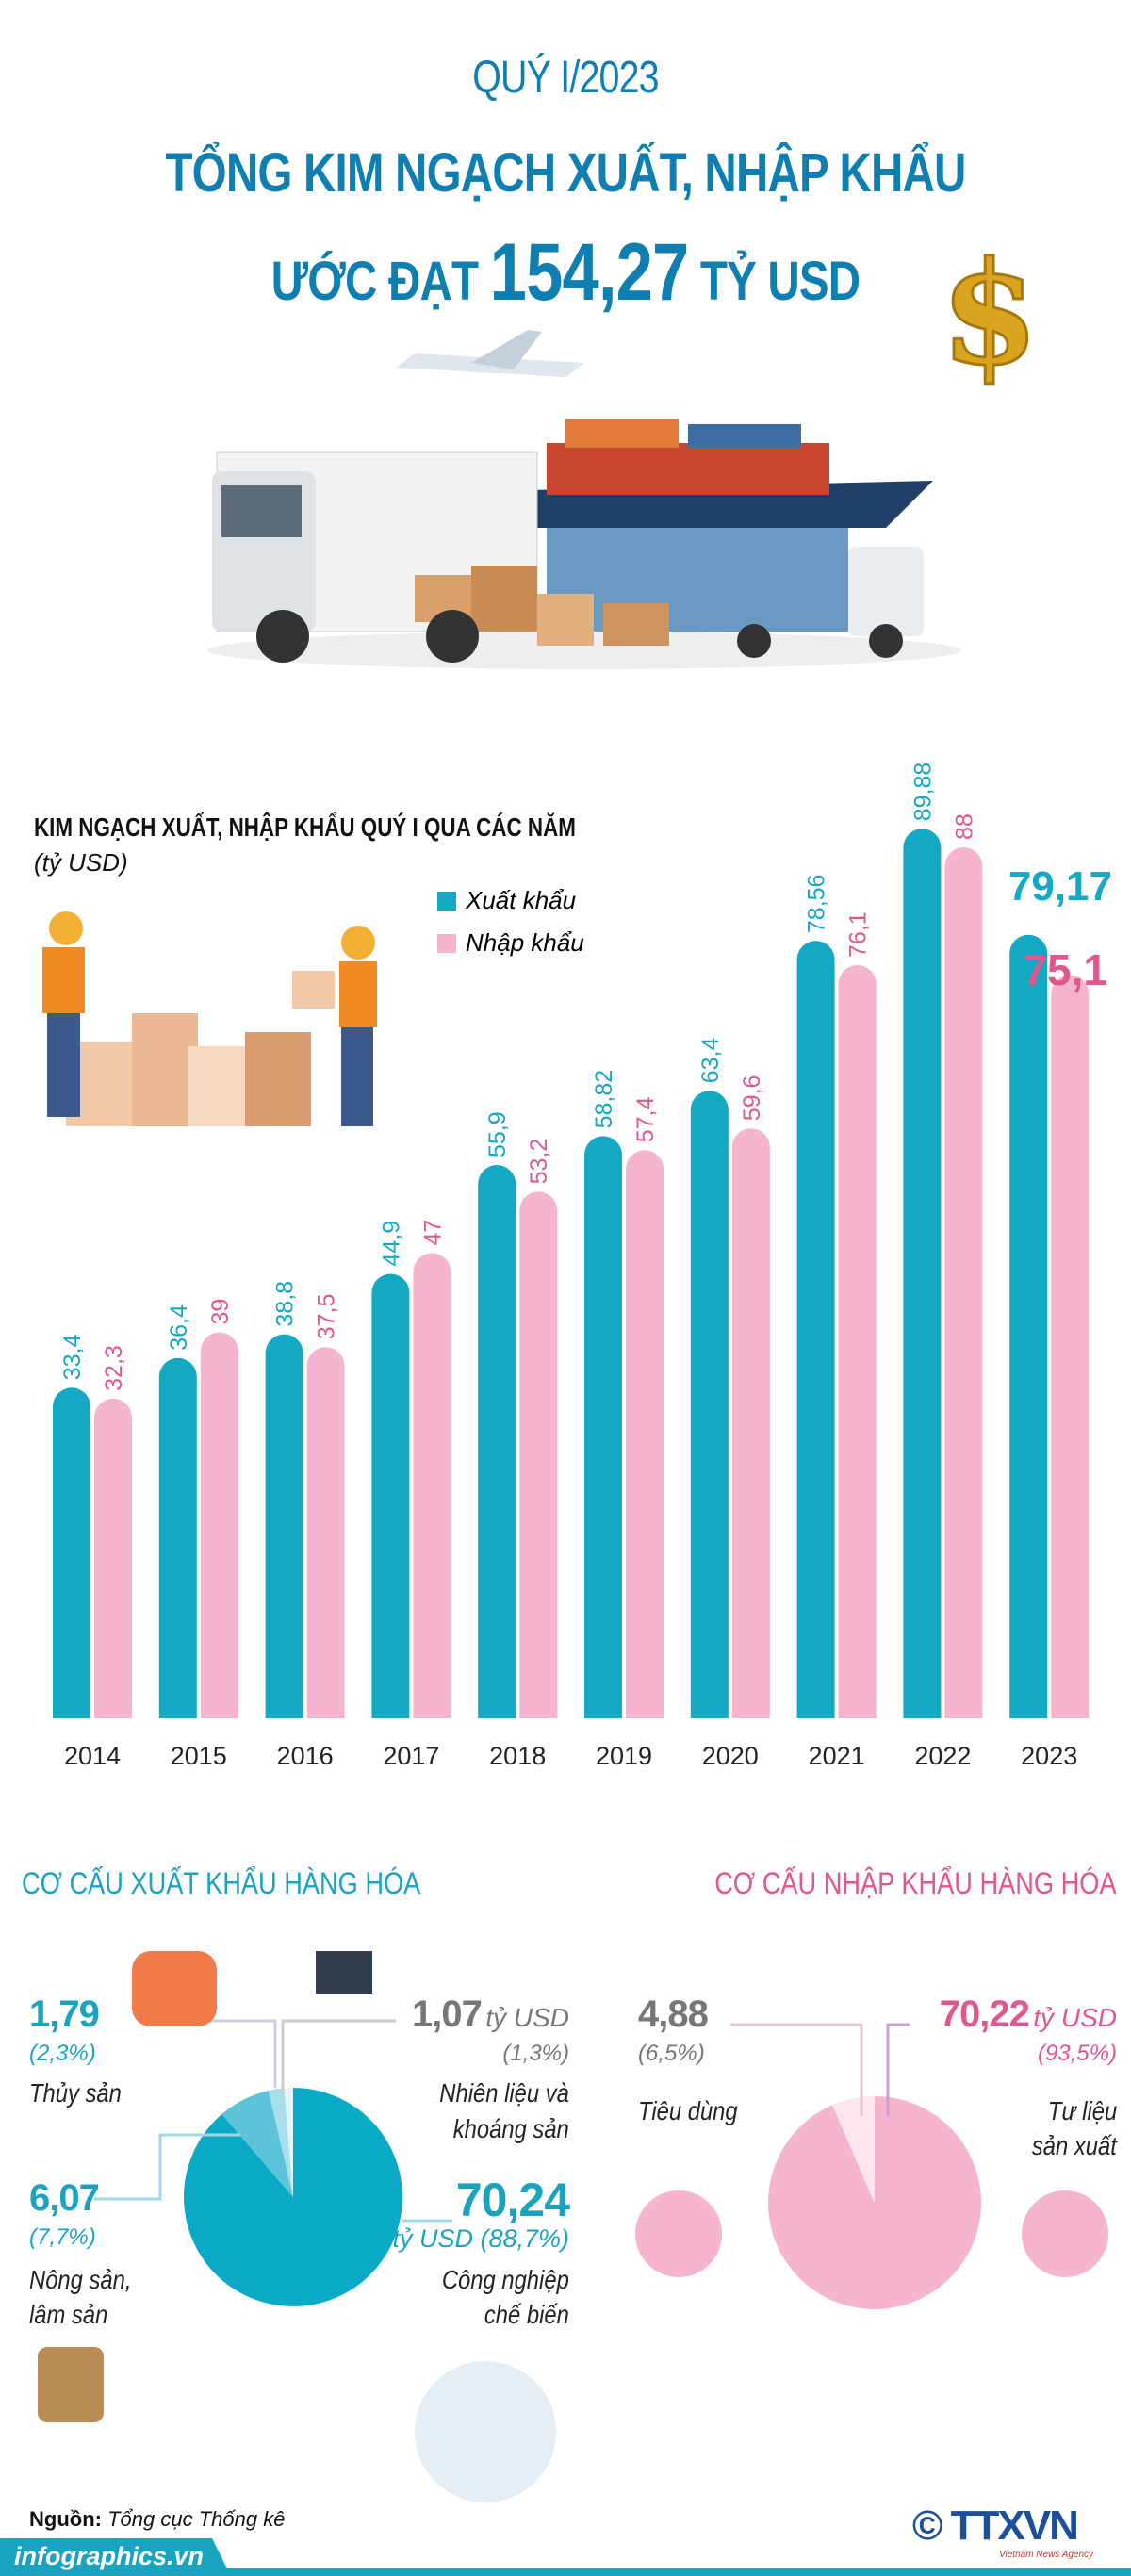 The width and height of the screenshot is (1131, 2576). Describe the element at coordinates (72, 1552) in the screenshot. I see `bar-export-2014` at that location.